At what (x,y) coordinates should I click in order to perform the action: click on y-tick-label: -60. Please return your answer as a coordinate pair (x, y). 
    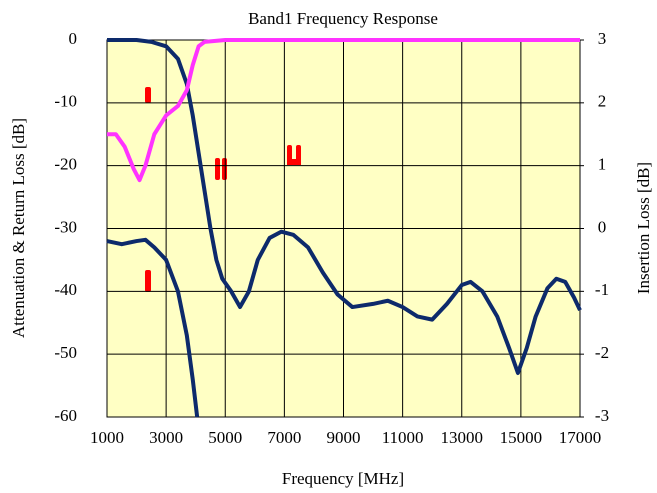
    Looking at the image, I should click on (65, 415).